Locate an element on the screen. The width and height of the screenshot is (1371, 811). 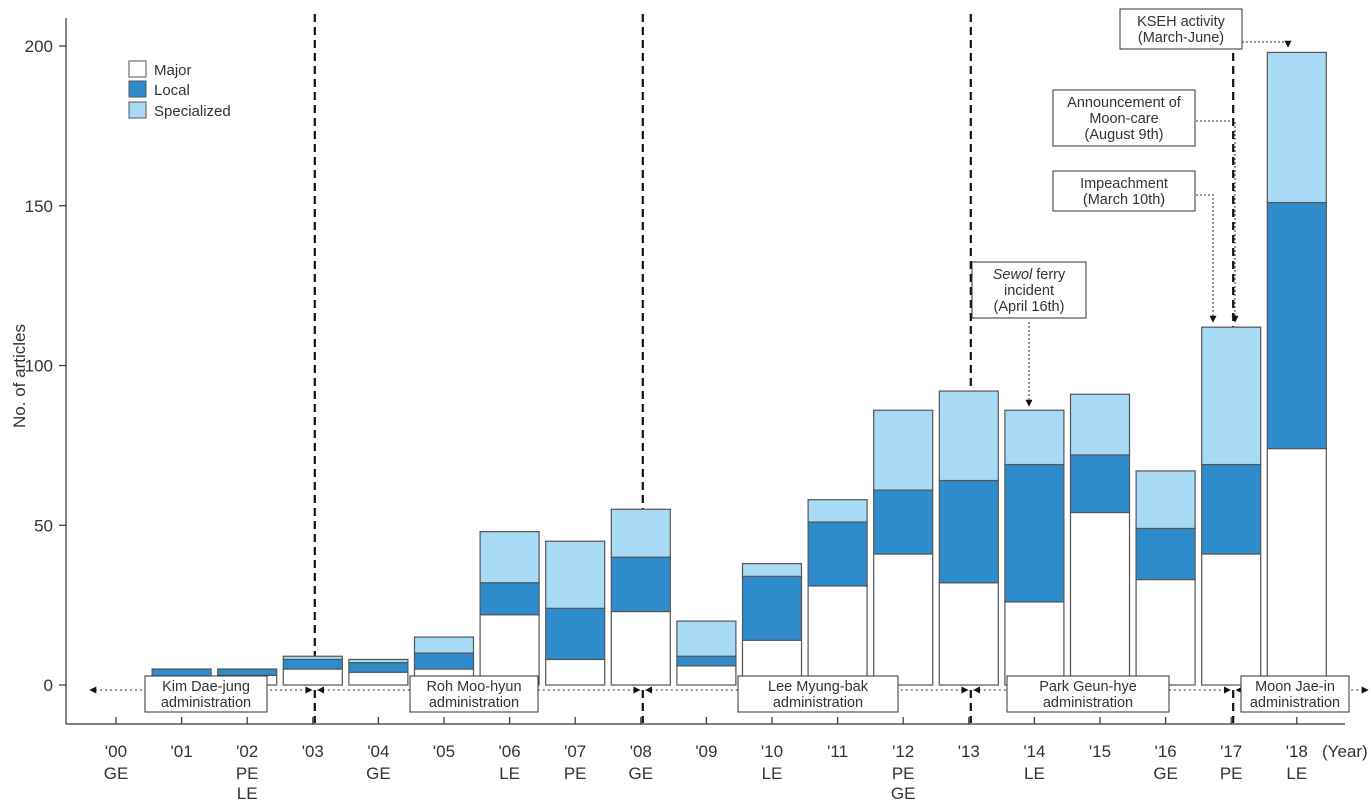
annotation-label-1-1: Moon-care is located at coordinates (1123, 119).